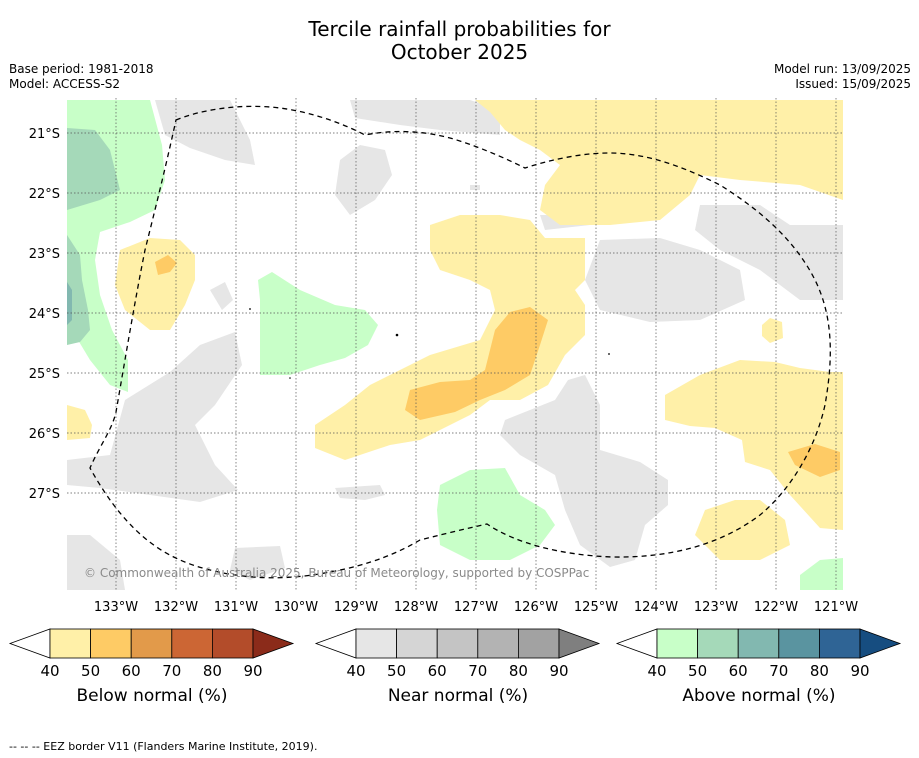  What do you see at coordinates (880, 643) in the screenshot?
I see `above-normal-over-extend` at bounding box center [880, 643].